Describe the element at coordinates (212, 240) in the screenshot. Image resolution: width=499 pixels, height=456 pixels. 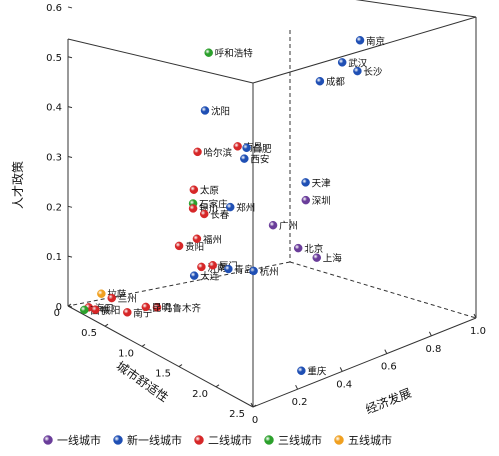
I see `point-label: 福州` at that location.